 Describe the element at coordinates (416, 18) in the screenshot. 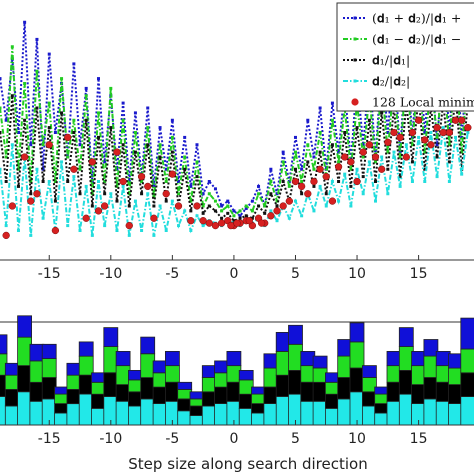

I see `legend-label: (𝐝₁ + 𝐝₂)/|𝐝₁ +` at that location.